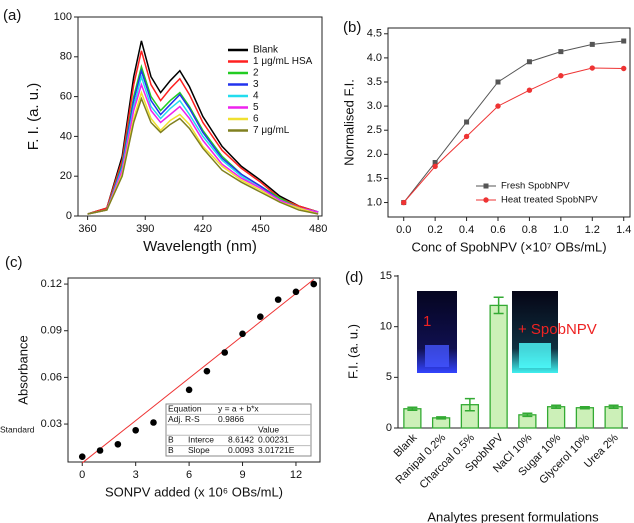  Describe the element at coordinates (66, 57) in the screenshot. I see `y-tick-label: 80` at that location.